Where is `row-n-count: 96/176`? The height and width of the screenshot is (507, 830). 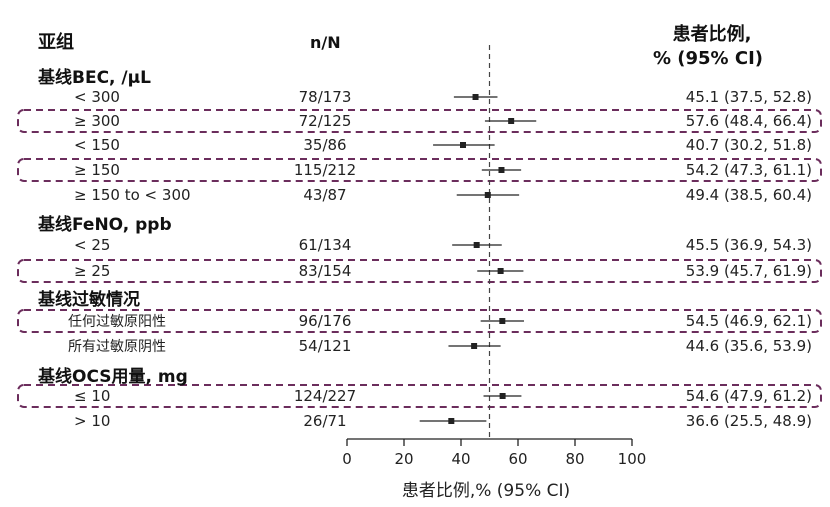
row-n-count: 96/176 is located at coordinates (325, 321).